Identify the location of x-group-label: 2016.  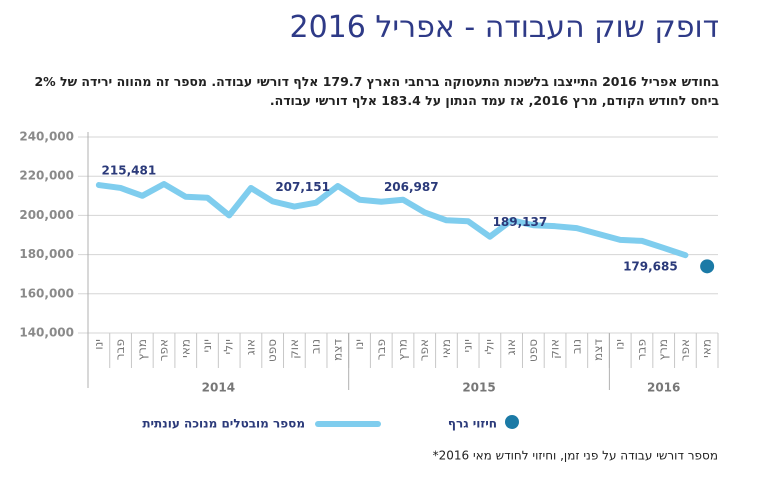
(663, 388).